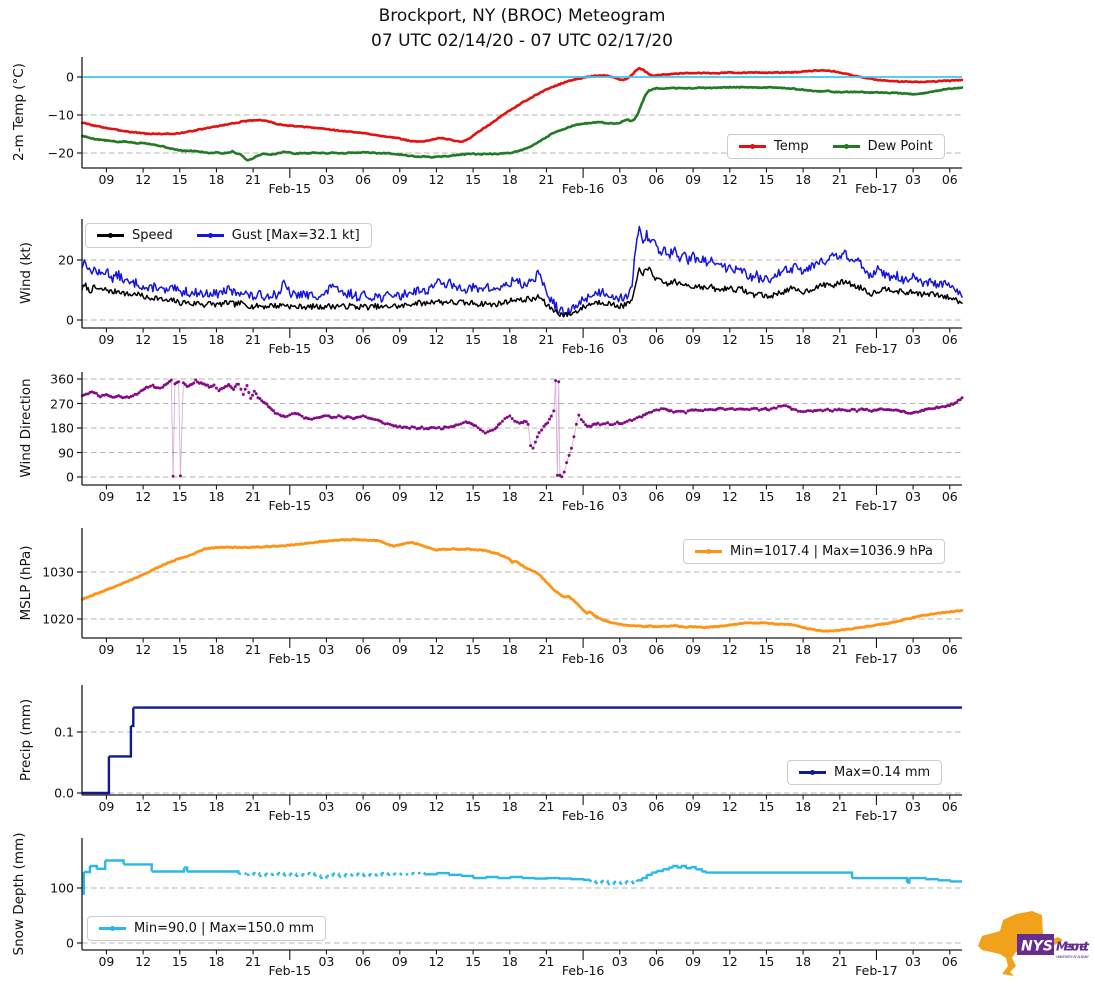  Describe the element at coordinates (436, 961) in the screenshot. I see `x-tick-label: 12` at that location.